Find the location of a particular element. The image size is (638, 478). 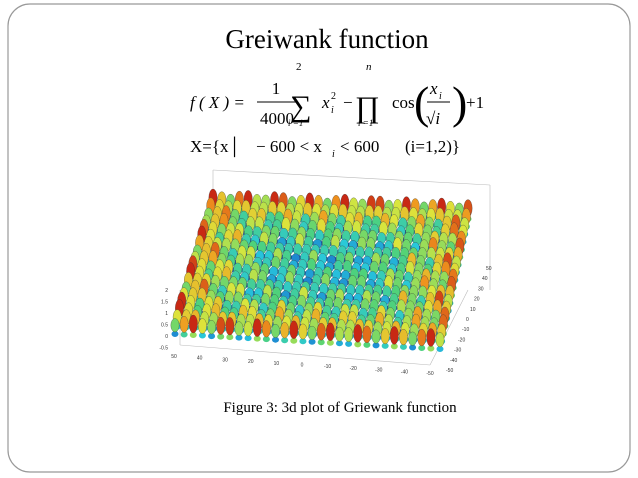

sum-sign: ∑ is located at coordinates (300, 106).